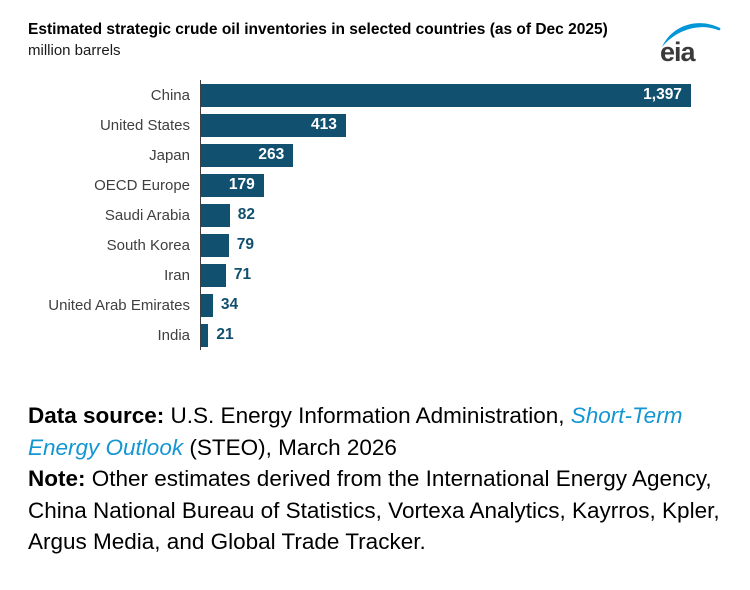 Image resolution: width=750 pixels, height=590 pixels. Describe the element at coordinates (173, 335) in the screenshot. I see `category-label: India` at that location.